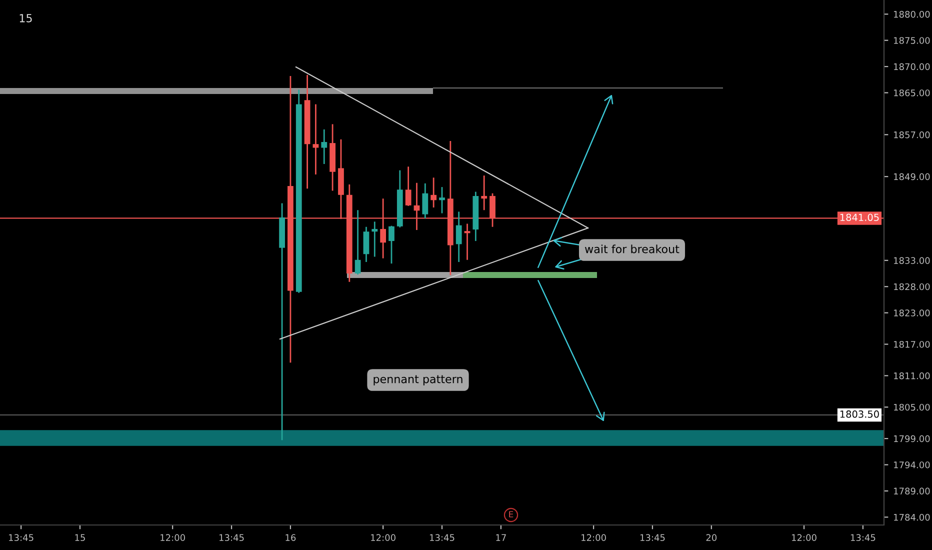  What do you see at coordinates (912, 66) in the screenshot?
I see `y-tick-label: 1870.00` at bounding box center [912, 66].